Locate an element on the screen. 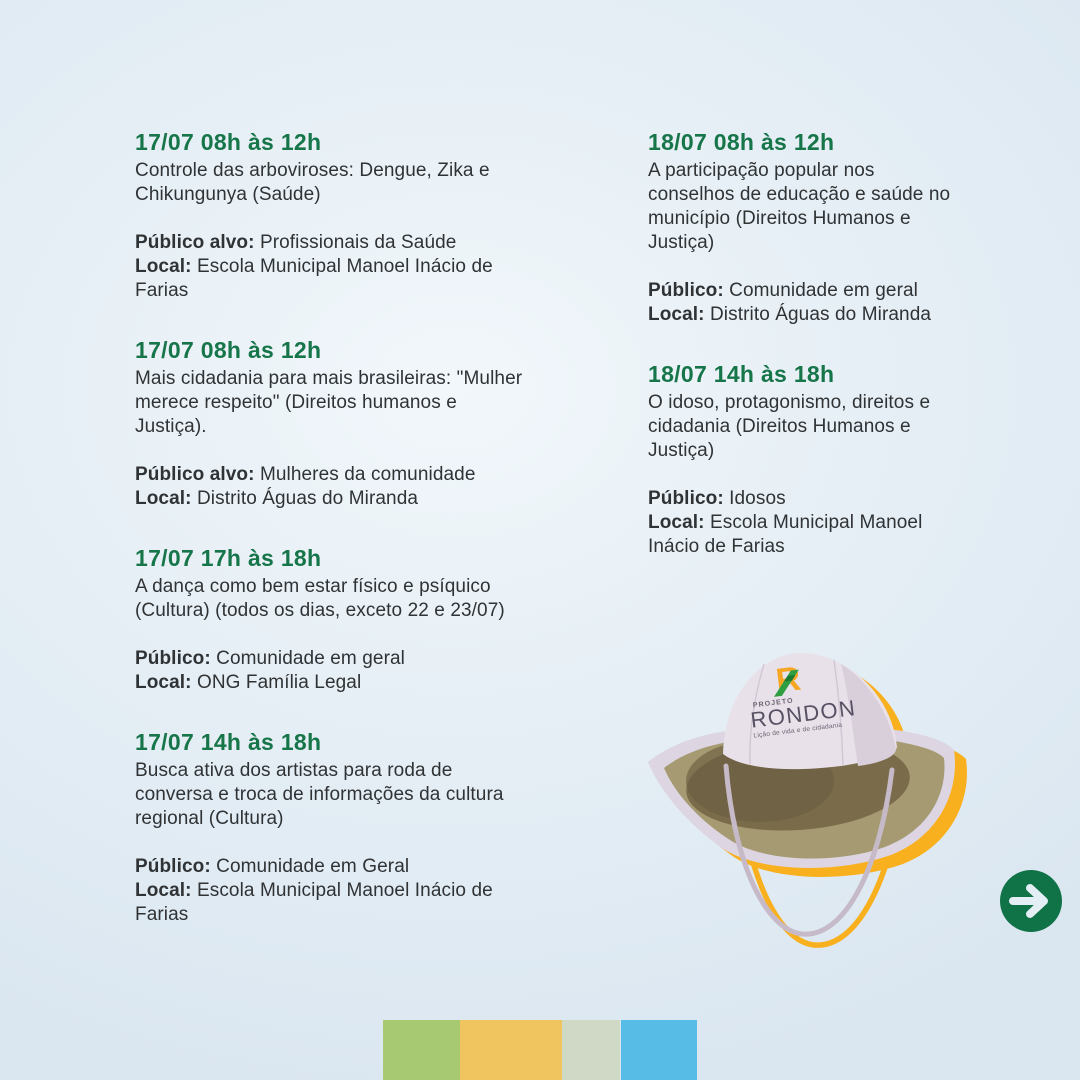 This screenshot has width=1080, height=1080. hat-crown-right-panel is located at coordinates (868, 715).